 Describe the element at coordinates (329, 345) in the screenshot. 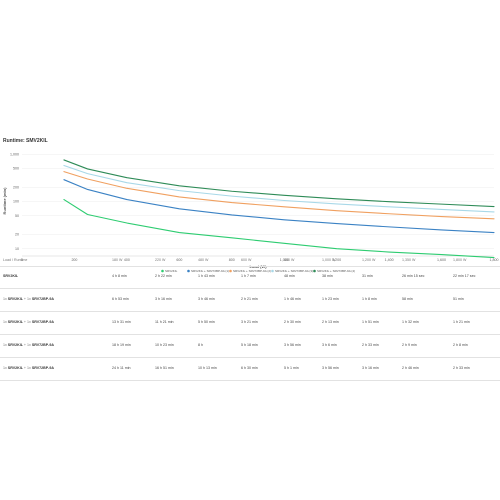

I see `table-cell: 3 h 6 min` at that location.